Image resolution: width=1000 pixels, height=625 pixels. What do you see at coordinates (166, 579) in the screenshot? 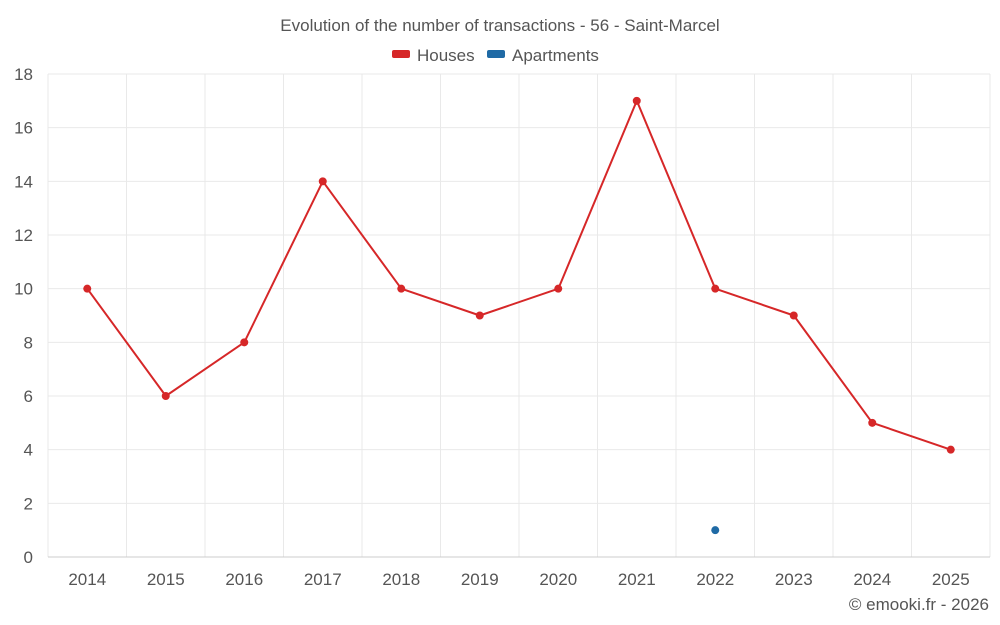
I see `x-tick-label: 2015` at bounding box center [166, 579].